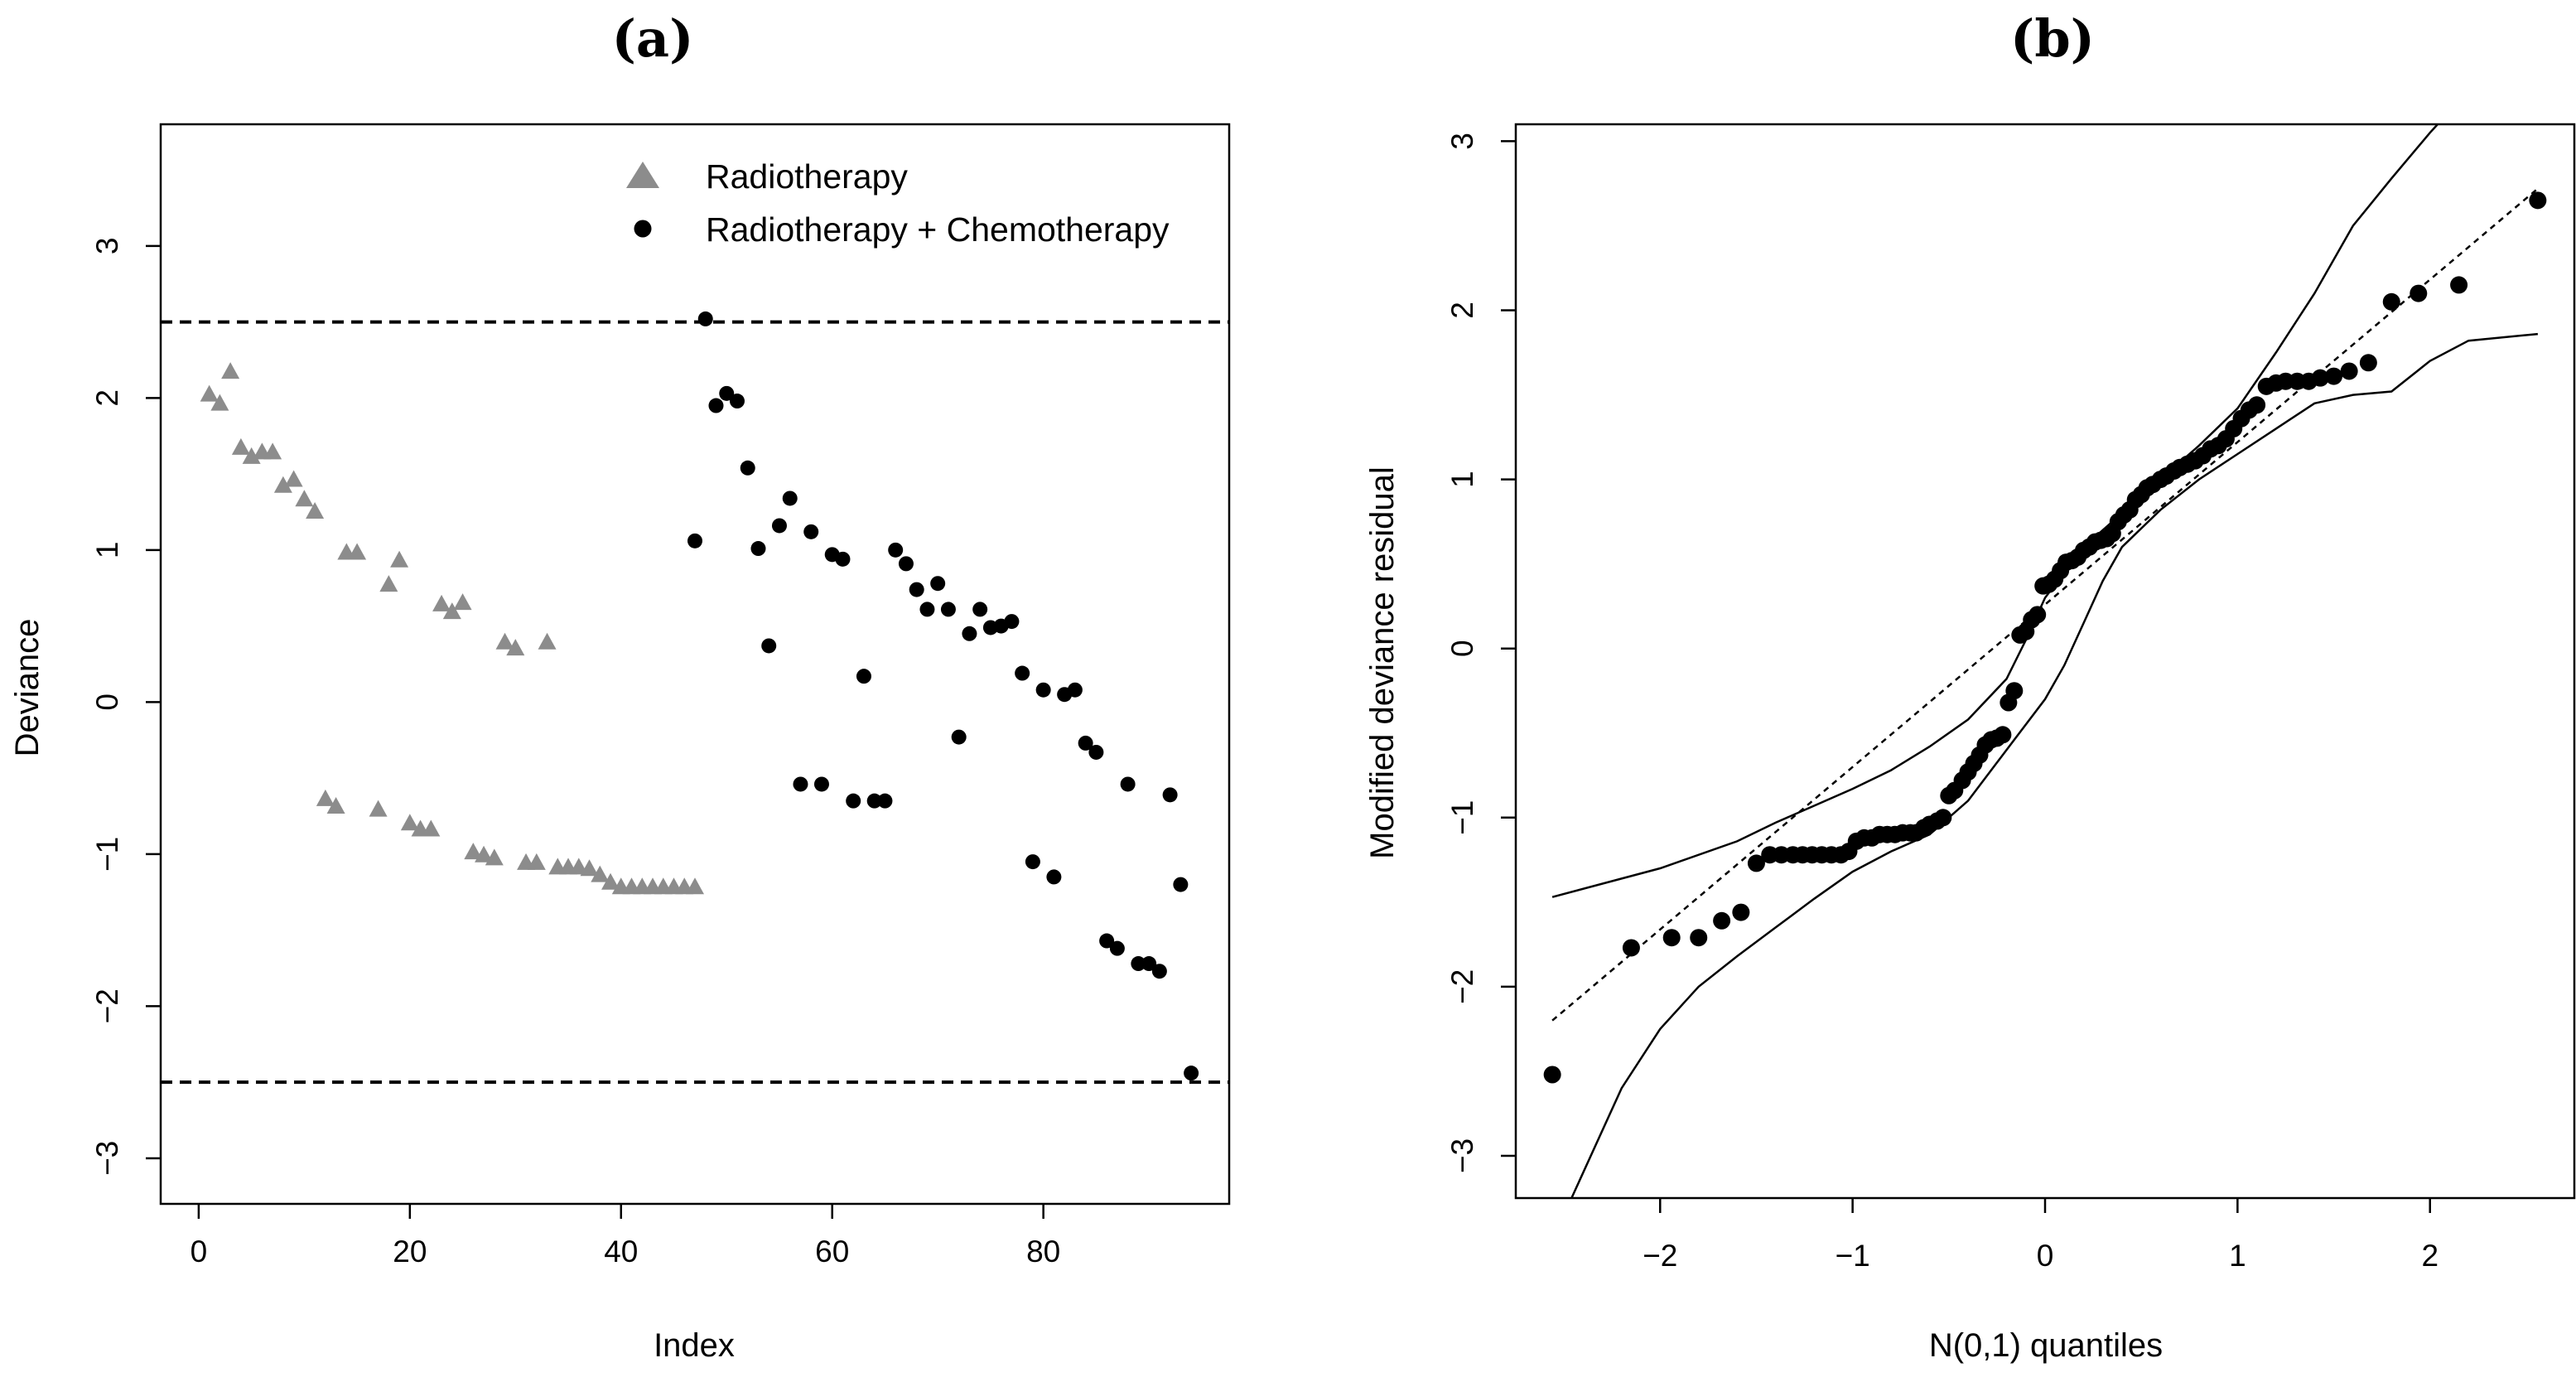 The image size is (2576, 1382). I want to click on a-x-tick-label: 80, so click(1043, 1251).